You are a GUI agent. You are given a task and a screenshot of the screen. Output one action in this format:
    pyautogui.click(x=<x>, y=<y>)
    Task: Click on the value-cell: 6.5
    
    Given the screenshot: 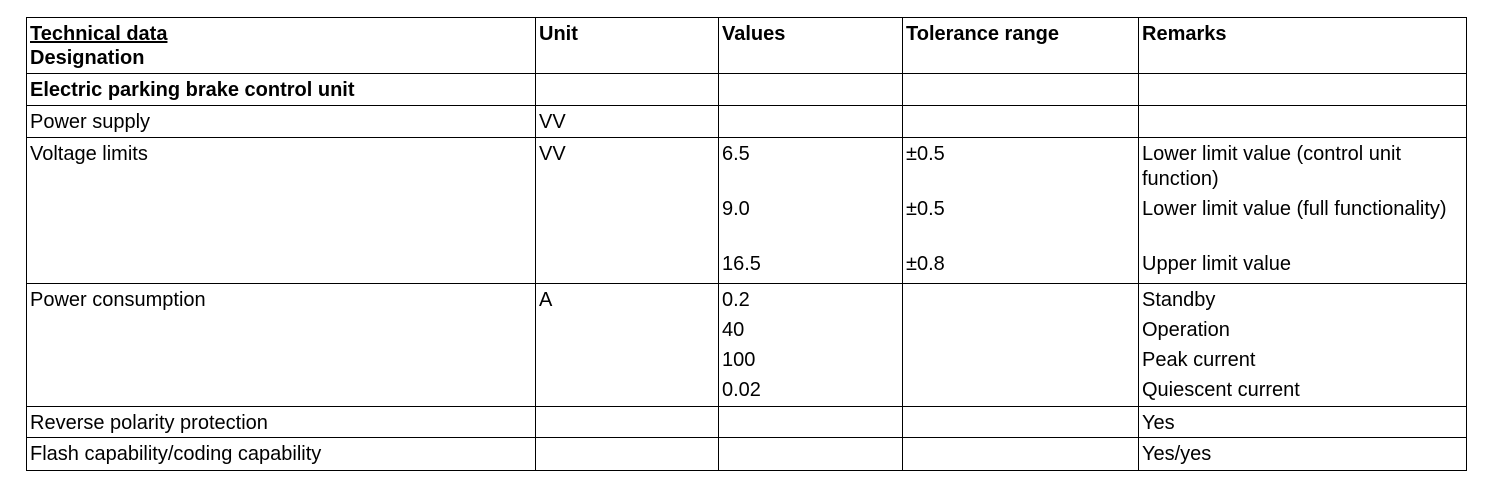 What is the action you would take?
    pyautogui.click(x=736, y=154)
    